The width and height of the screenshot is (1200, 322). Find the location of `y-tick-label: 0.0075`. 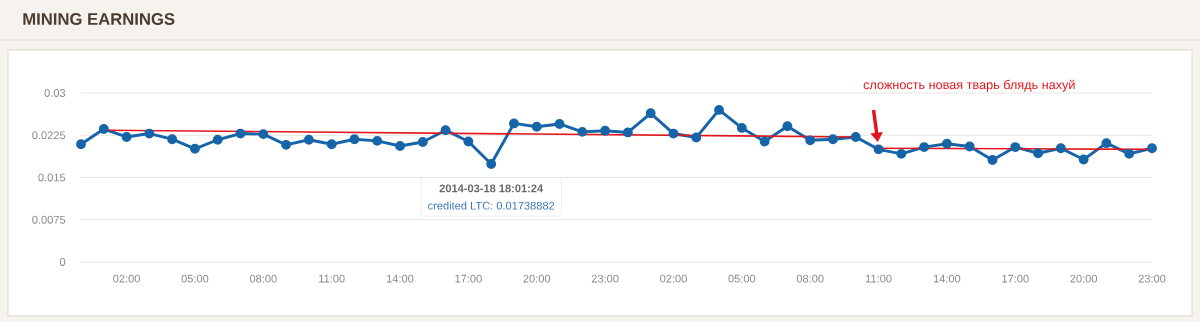

y-tick-label: 0.0075 is located at coordinates (49, 219).